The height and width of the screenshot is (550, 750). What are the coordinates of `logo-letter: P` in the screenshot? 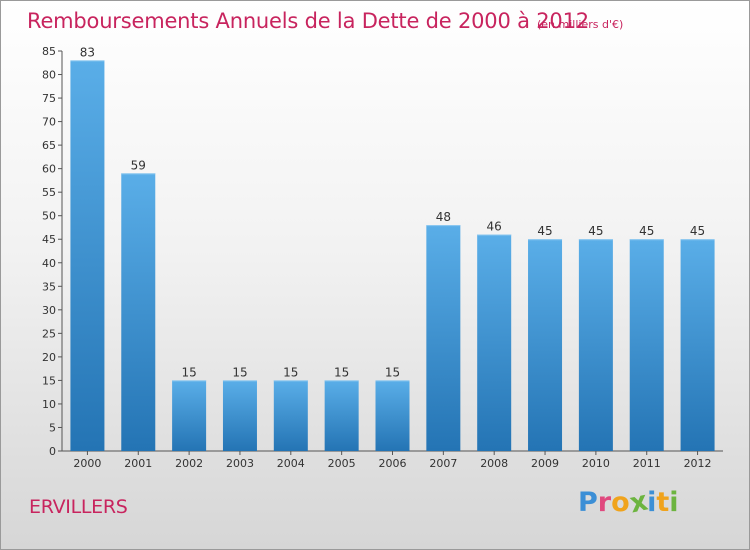 It's located at (588, 502).